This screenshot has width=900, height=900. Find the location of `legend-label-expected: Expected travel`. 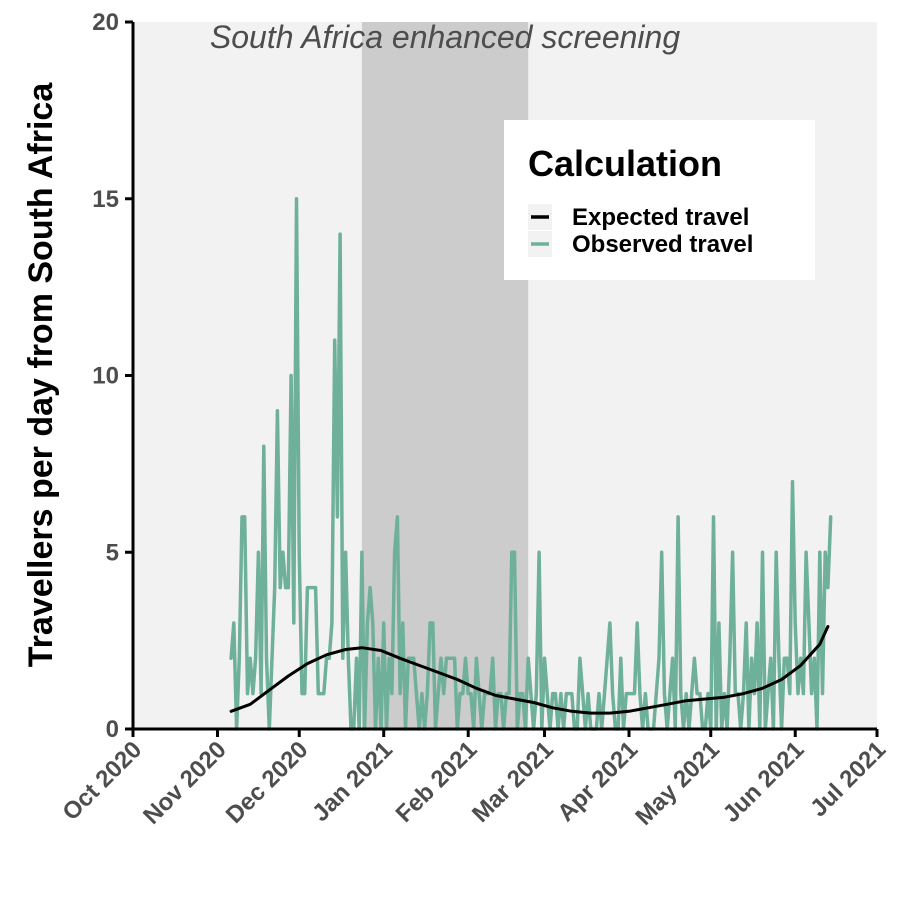

legend-label-expected: Expected travel is located at coordinates (660, 217).